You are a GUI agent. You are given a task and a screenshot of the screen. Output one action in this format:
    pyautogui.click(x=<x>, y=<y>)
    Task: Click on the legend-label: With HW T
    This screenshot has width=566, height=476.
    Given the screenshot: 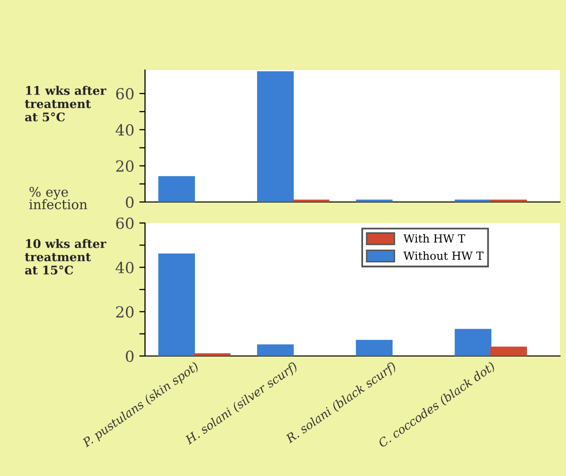 What is the action you would take?
    pyautogui.click(x=434, y=238)
    